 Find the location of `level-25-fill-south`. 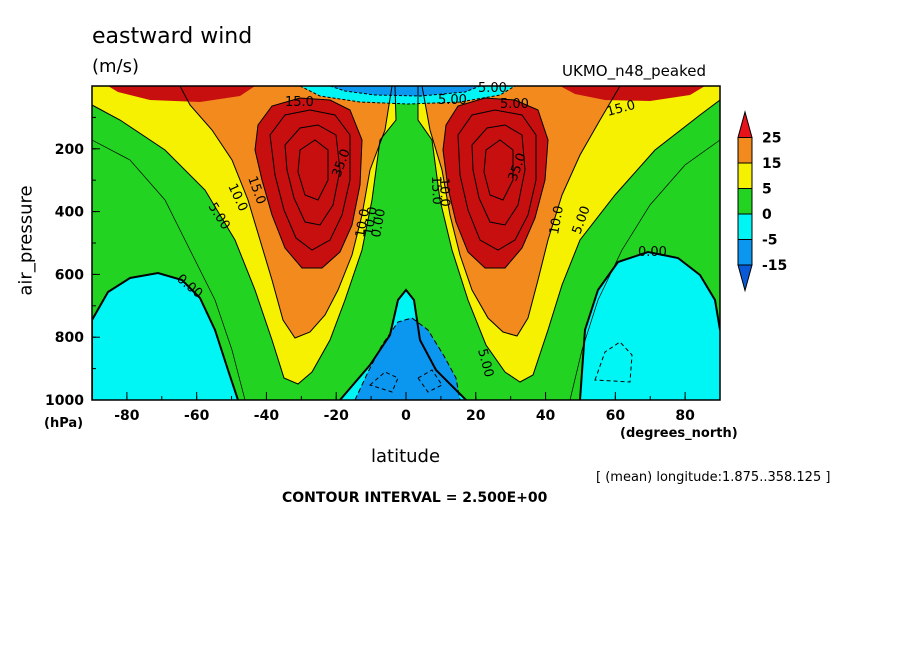

level-25-fill-south is located at coordinates (308, 183).